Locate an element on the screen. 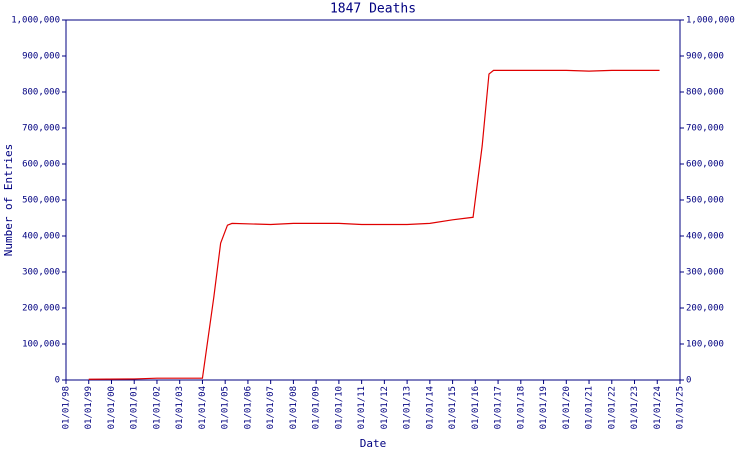  x-tick-label: 01/01/09 is located at coordinates (317, 407).